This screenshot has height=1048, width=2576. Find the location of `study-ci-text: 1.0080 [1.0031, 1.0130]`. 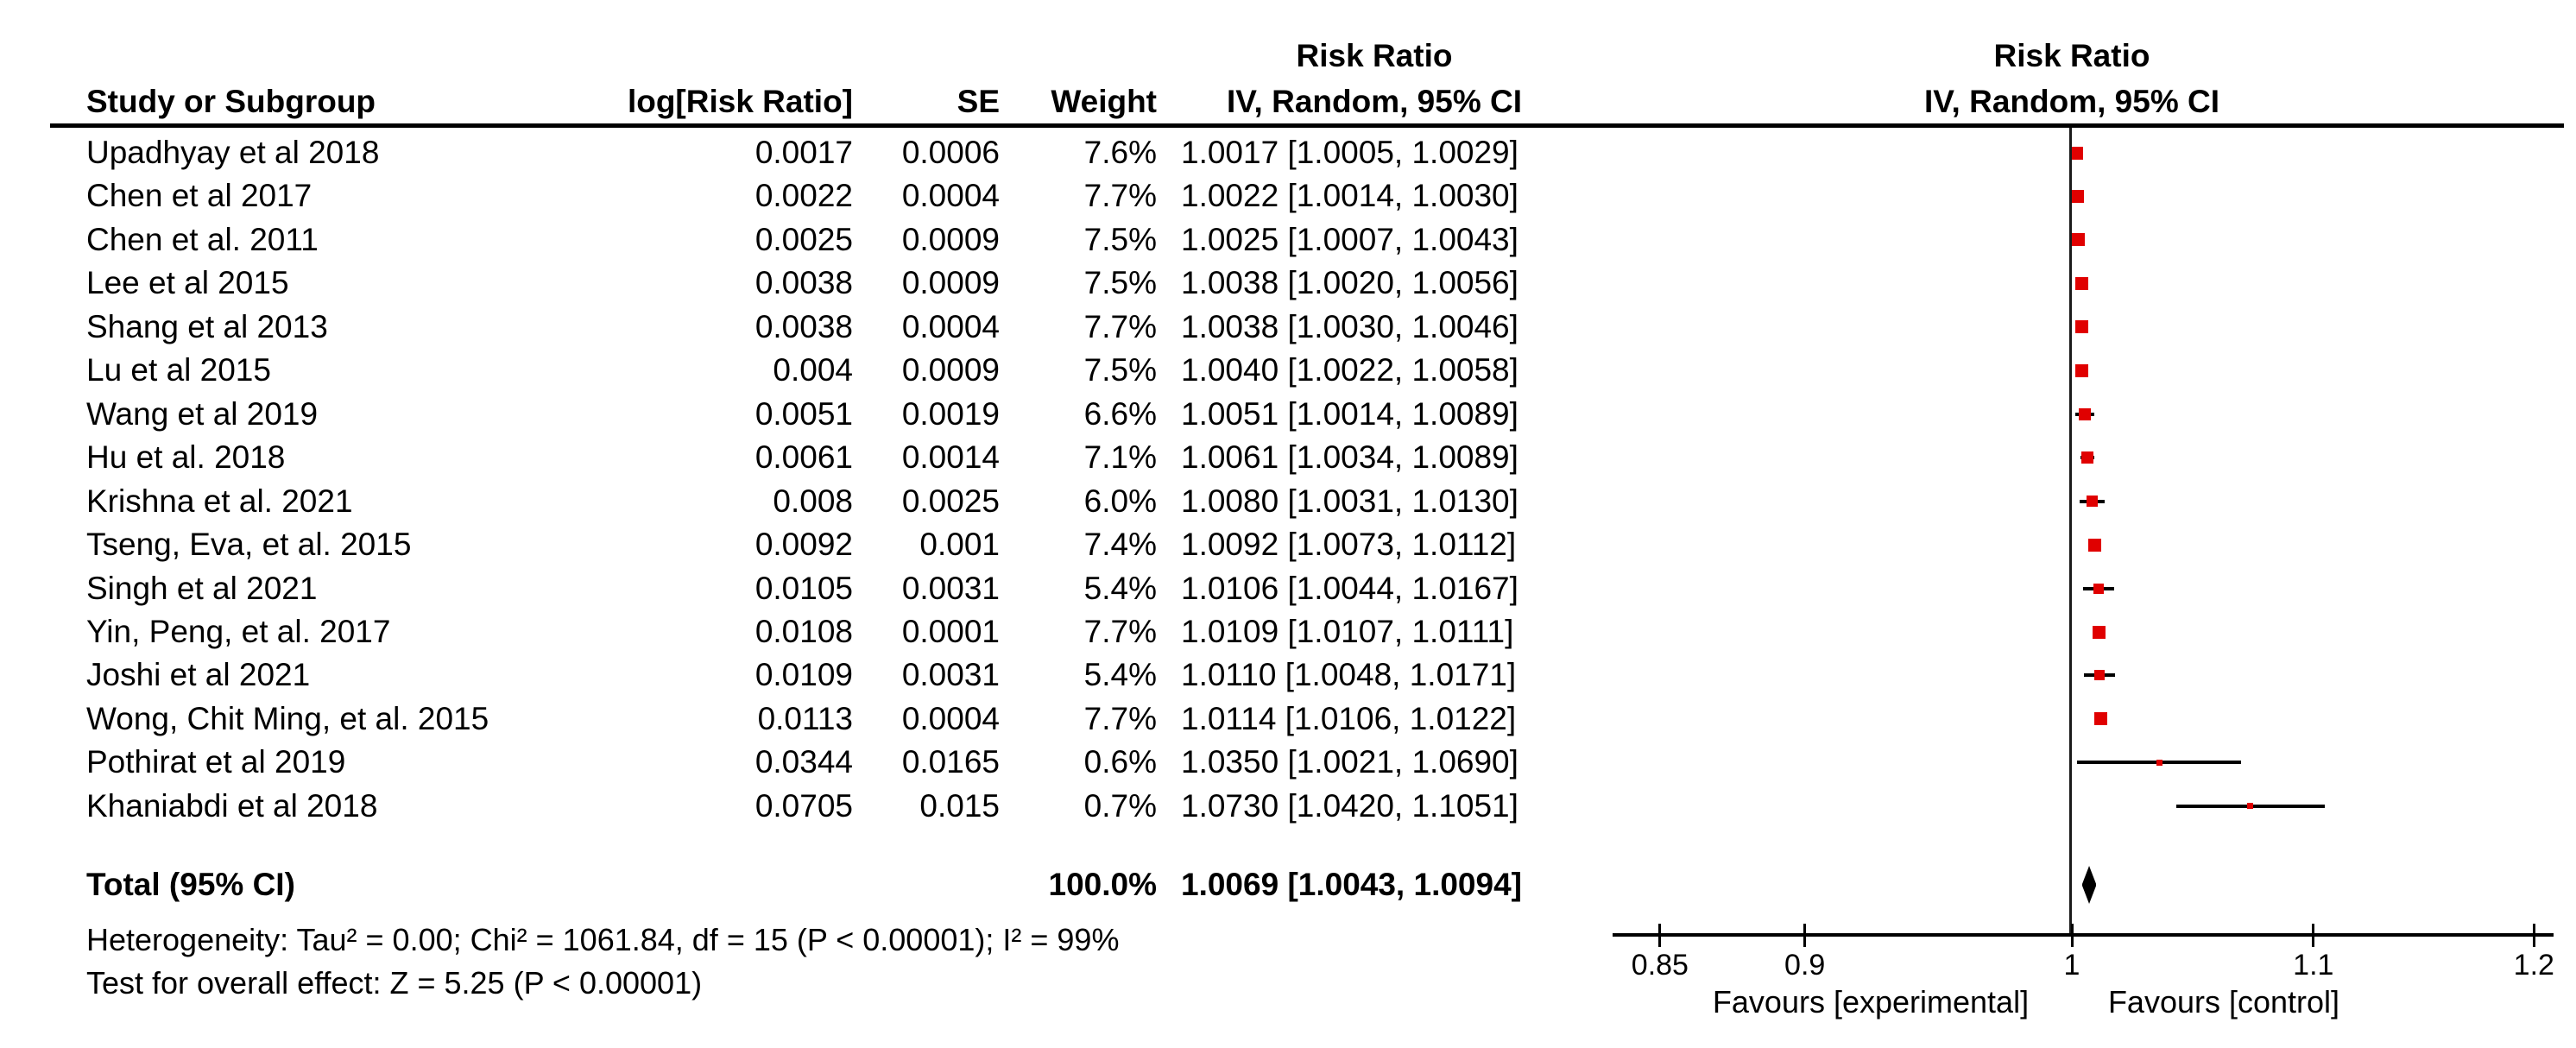

study-ci-text: 1.0080 [1.0031, 1.0130] is located at coordinates (1349, 501).